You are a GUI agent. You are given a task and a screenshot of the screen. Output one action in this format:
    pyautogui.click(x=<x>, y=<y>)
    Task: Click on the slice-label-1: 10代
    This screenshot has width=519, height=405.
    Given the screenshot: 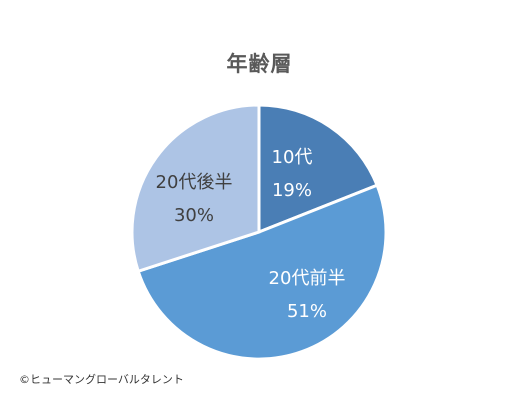 What is the action you would take?
    pyautogui.click(x=292, y=157)
    